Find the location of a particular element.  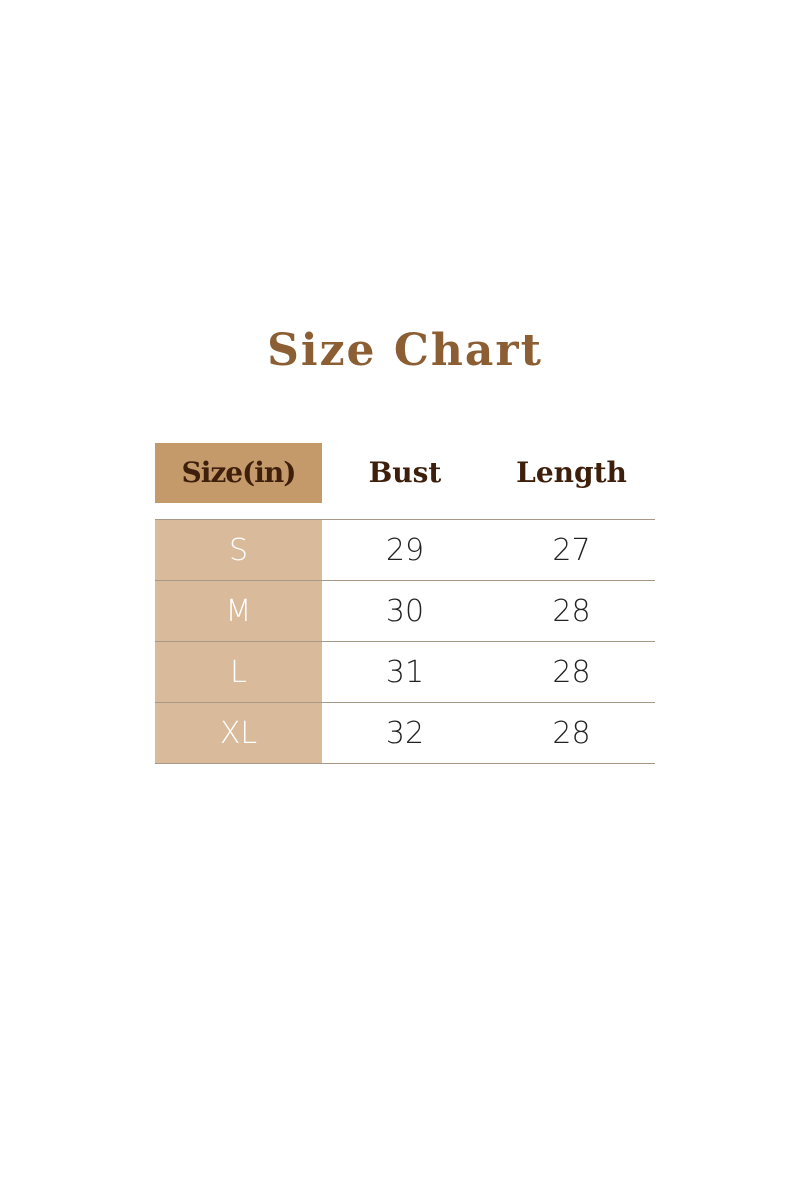

size-cell: XL is located at coordinates (238, 733).